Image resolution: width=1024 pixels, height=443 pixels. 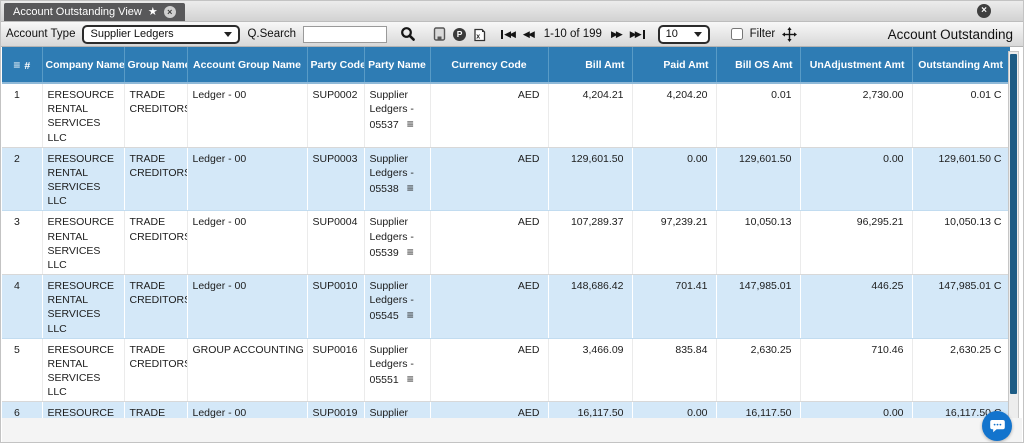 What do you see at coordinates (336, 306) in the screenshot?
I see `cell-party-code: SUP0010` at bounding box center [336, 306].